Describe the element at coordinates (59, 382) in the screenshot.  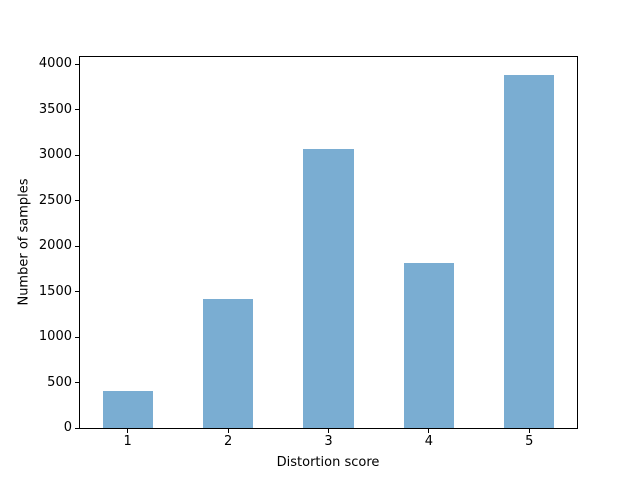
I see `y-tick-label-500: 500` at that location.